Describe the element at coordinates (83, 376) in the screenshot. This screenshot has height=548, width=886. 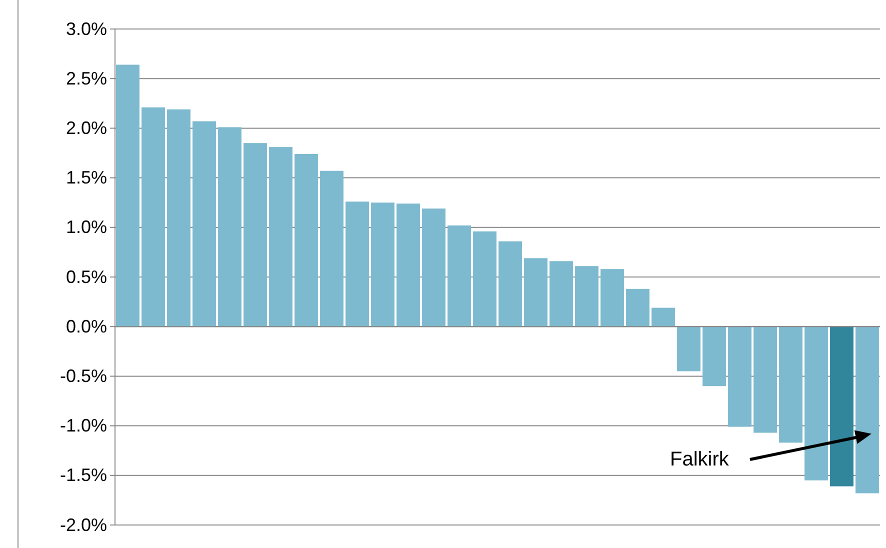
I see `y-tick-label: -0.5%` at that location.